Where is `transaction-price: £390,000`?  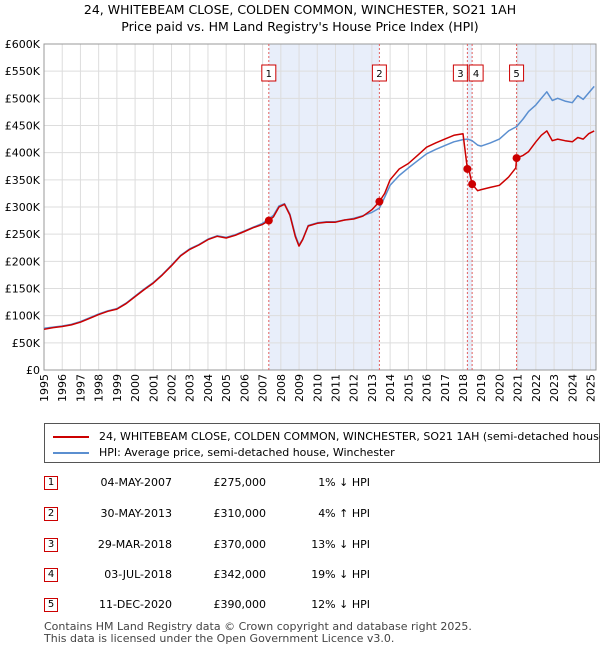 transaction-price: £390,000 is located at coordinates (240, 604).